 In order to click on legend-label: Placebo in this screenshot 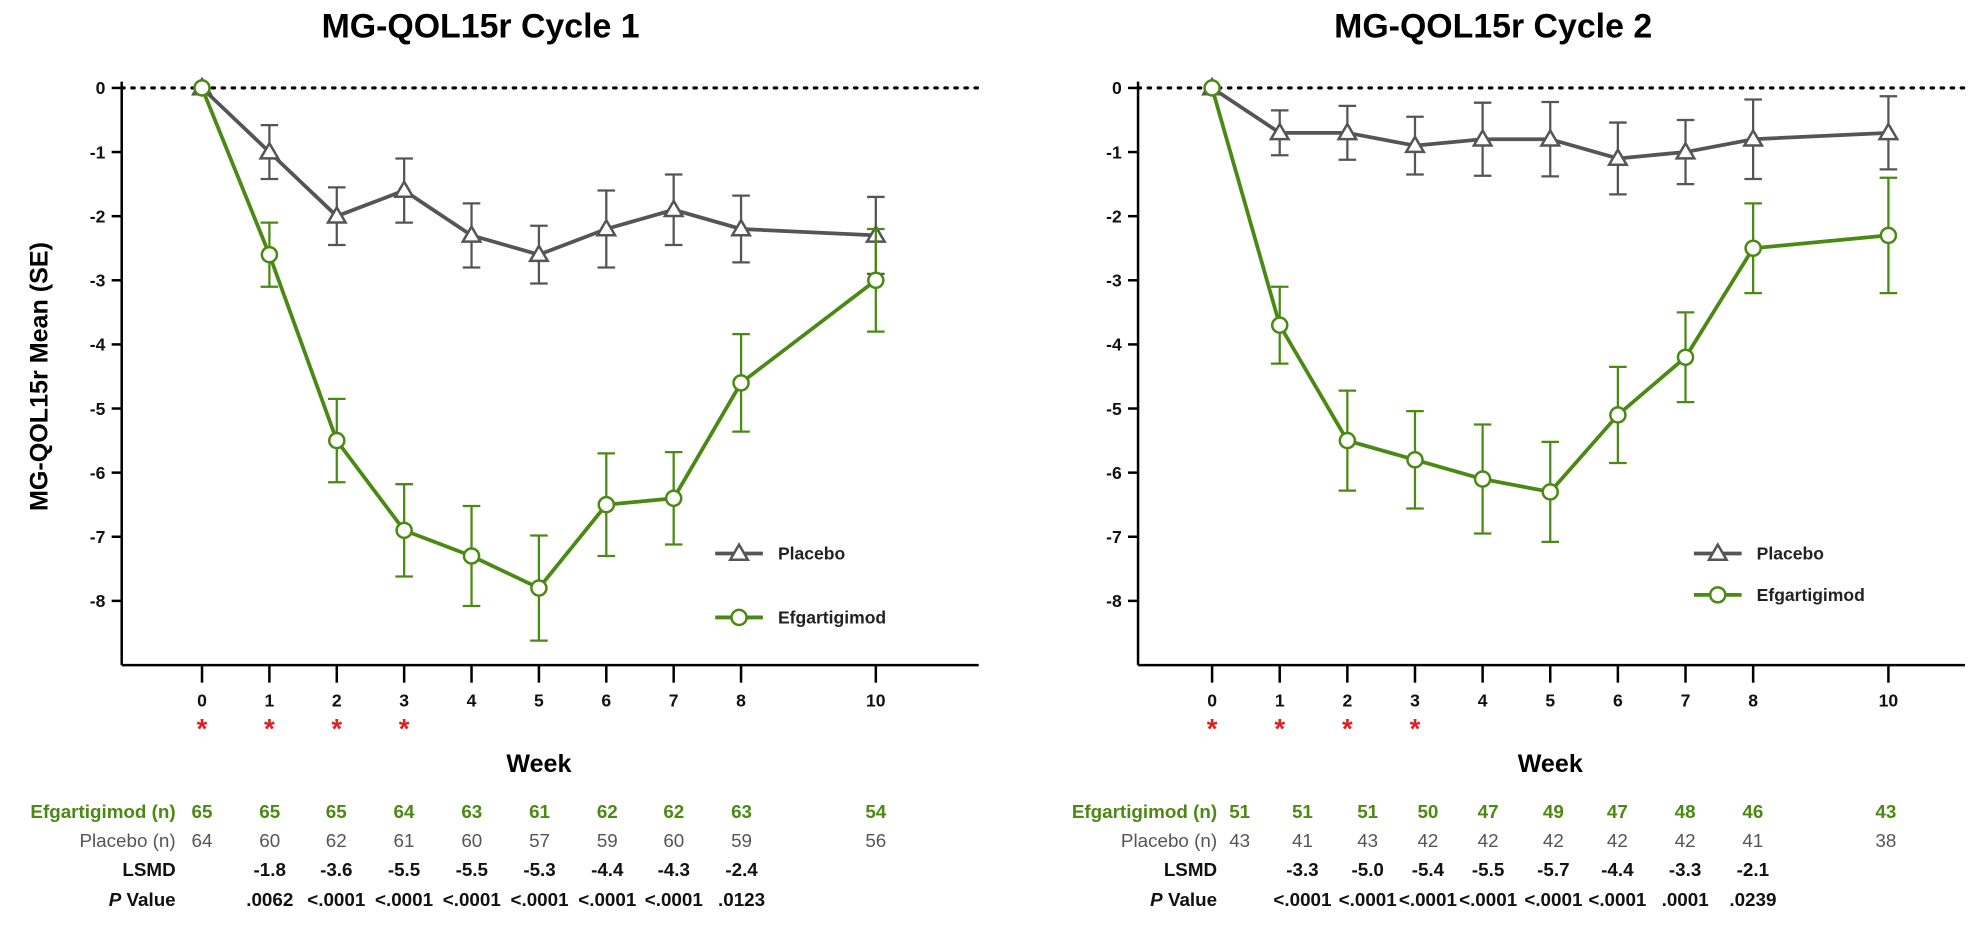, I will do `click(1791, 554)`.